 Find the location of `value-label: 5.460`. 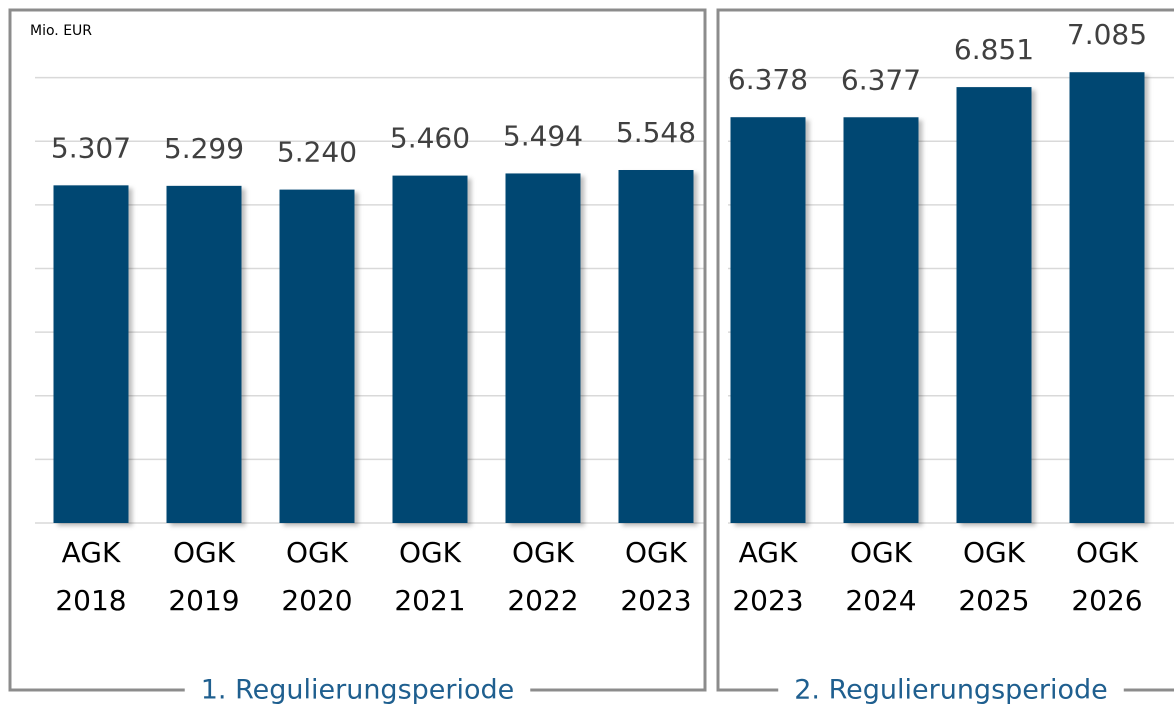

value-label: 5.460 is located at coordinates (430, 138).